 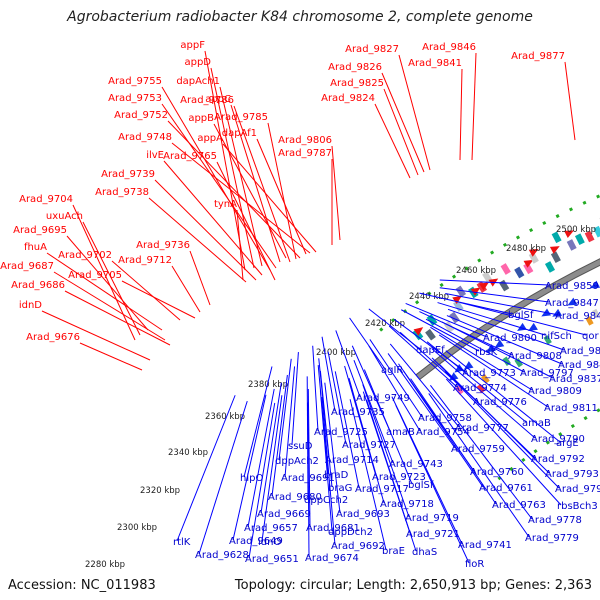 I want to click on gene-label-top: Arad_9702, so click(x=85, y=255).